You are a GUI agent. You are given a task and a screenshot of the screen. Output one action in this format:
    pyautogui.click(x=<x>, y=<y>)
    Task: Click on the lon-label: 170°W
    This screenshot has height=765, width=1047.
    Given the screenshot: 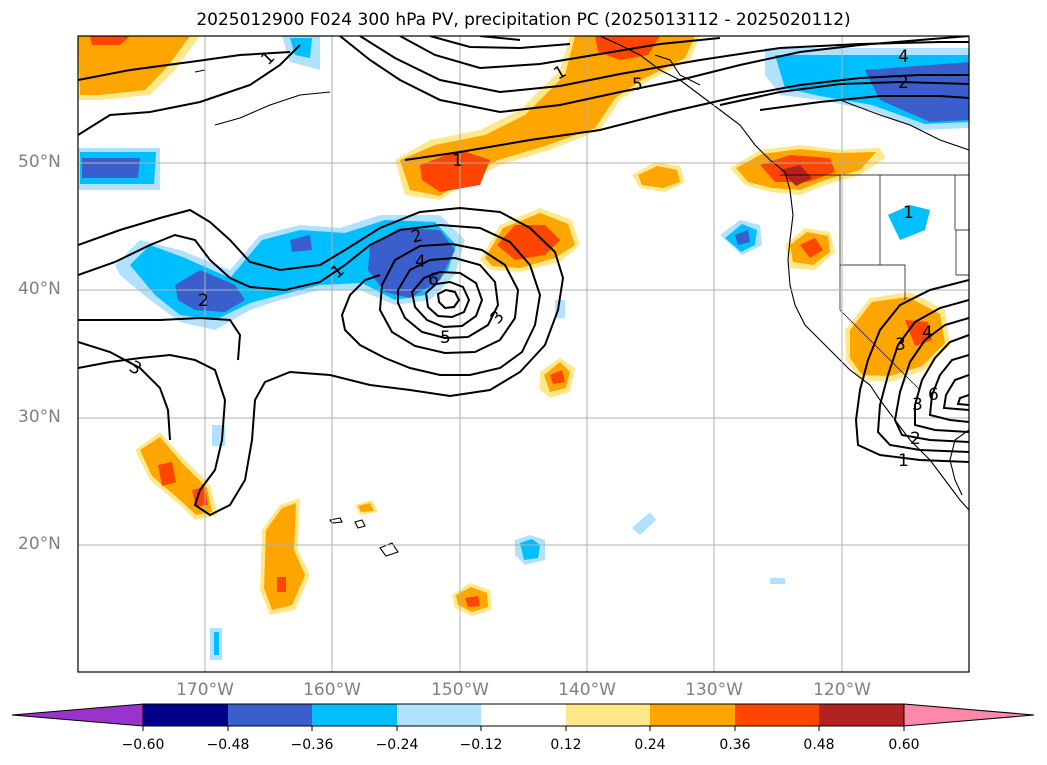 What is the action you would take?
    pyautogui.click(x=205, y=690)
    